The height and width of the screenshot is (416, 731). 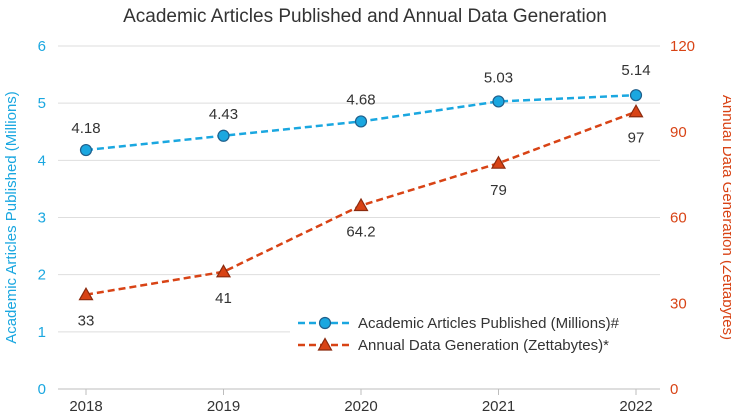 What do you see at coordinates (498, 406) in the screenshot?
I see `x-tick-label: 2021` at bounding box center [498, 406].